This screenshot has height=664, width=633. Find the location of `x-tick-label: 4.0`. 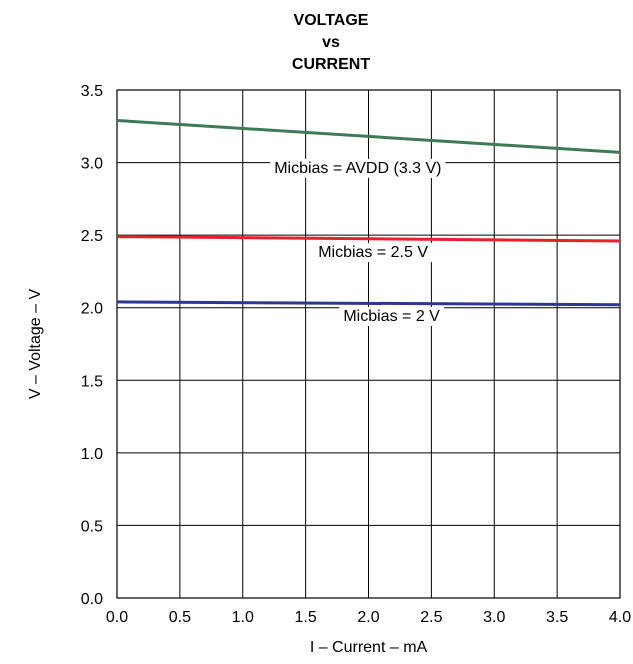

x-tick-label: 4.0 is located at coordinates (620, 617).